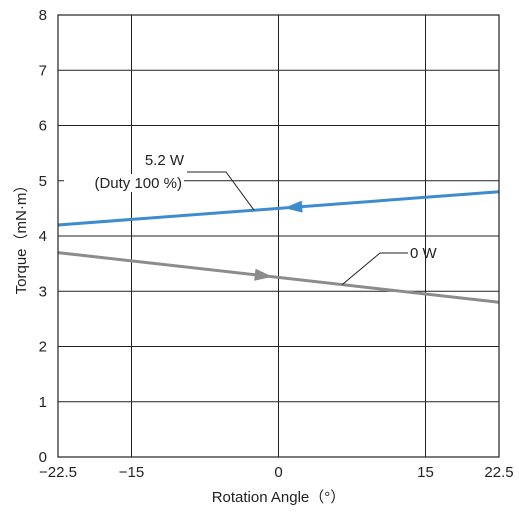 Image resolution: width=519 pixels, height=515 pixels. Describe the element at coordinates (131, 472) in the screenshot. I see `x-tick-label: −15` at that location.